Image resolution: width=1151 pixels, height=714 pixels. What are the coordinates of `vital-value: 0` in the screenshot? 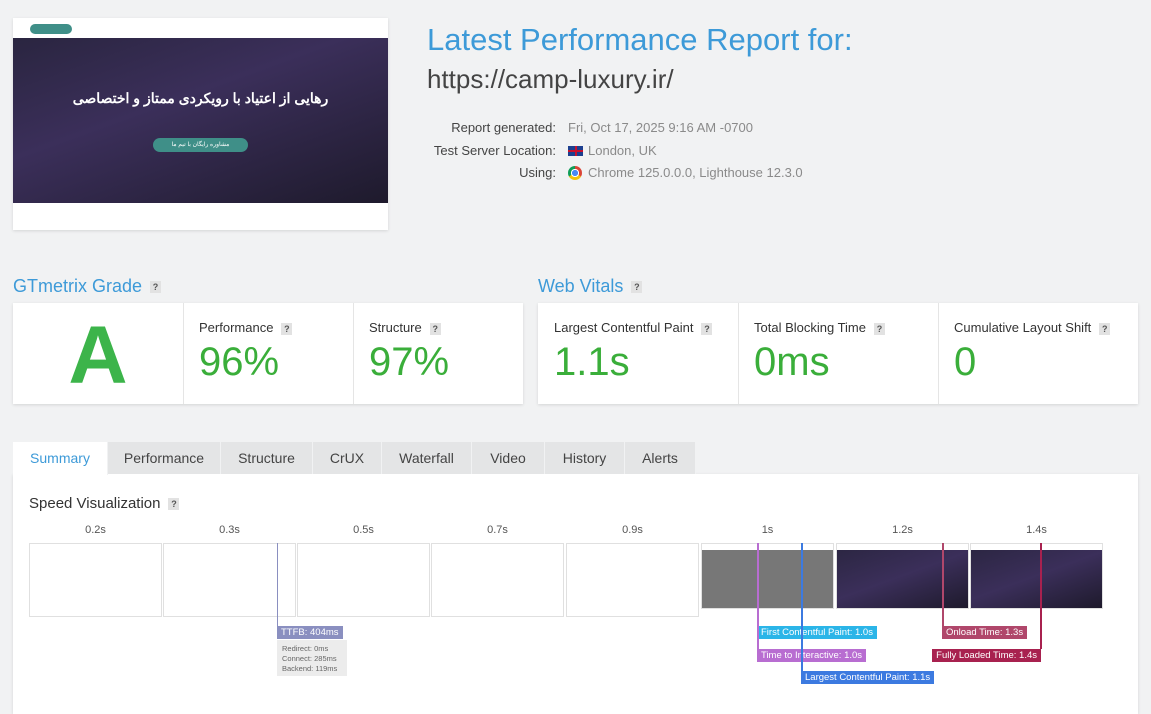 It's located at (965, 362).